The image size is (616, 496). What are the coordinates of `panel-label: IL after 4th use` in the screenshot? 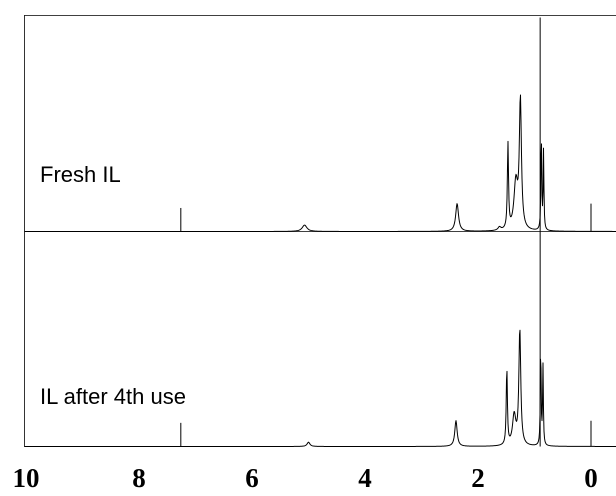 It's located at (113, 396).